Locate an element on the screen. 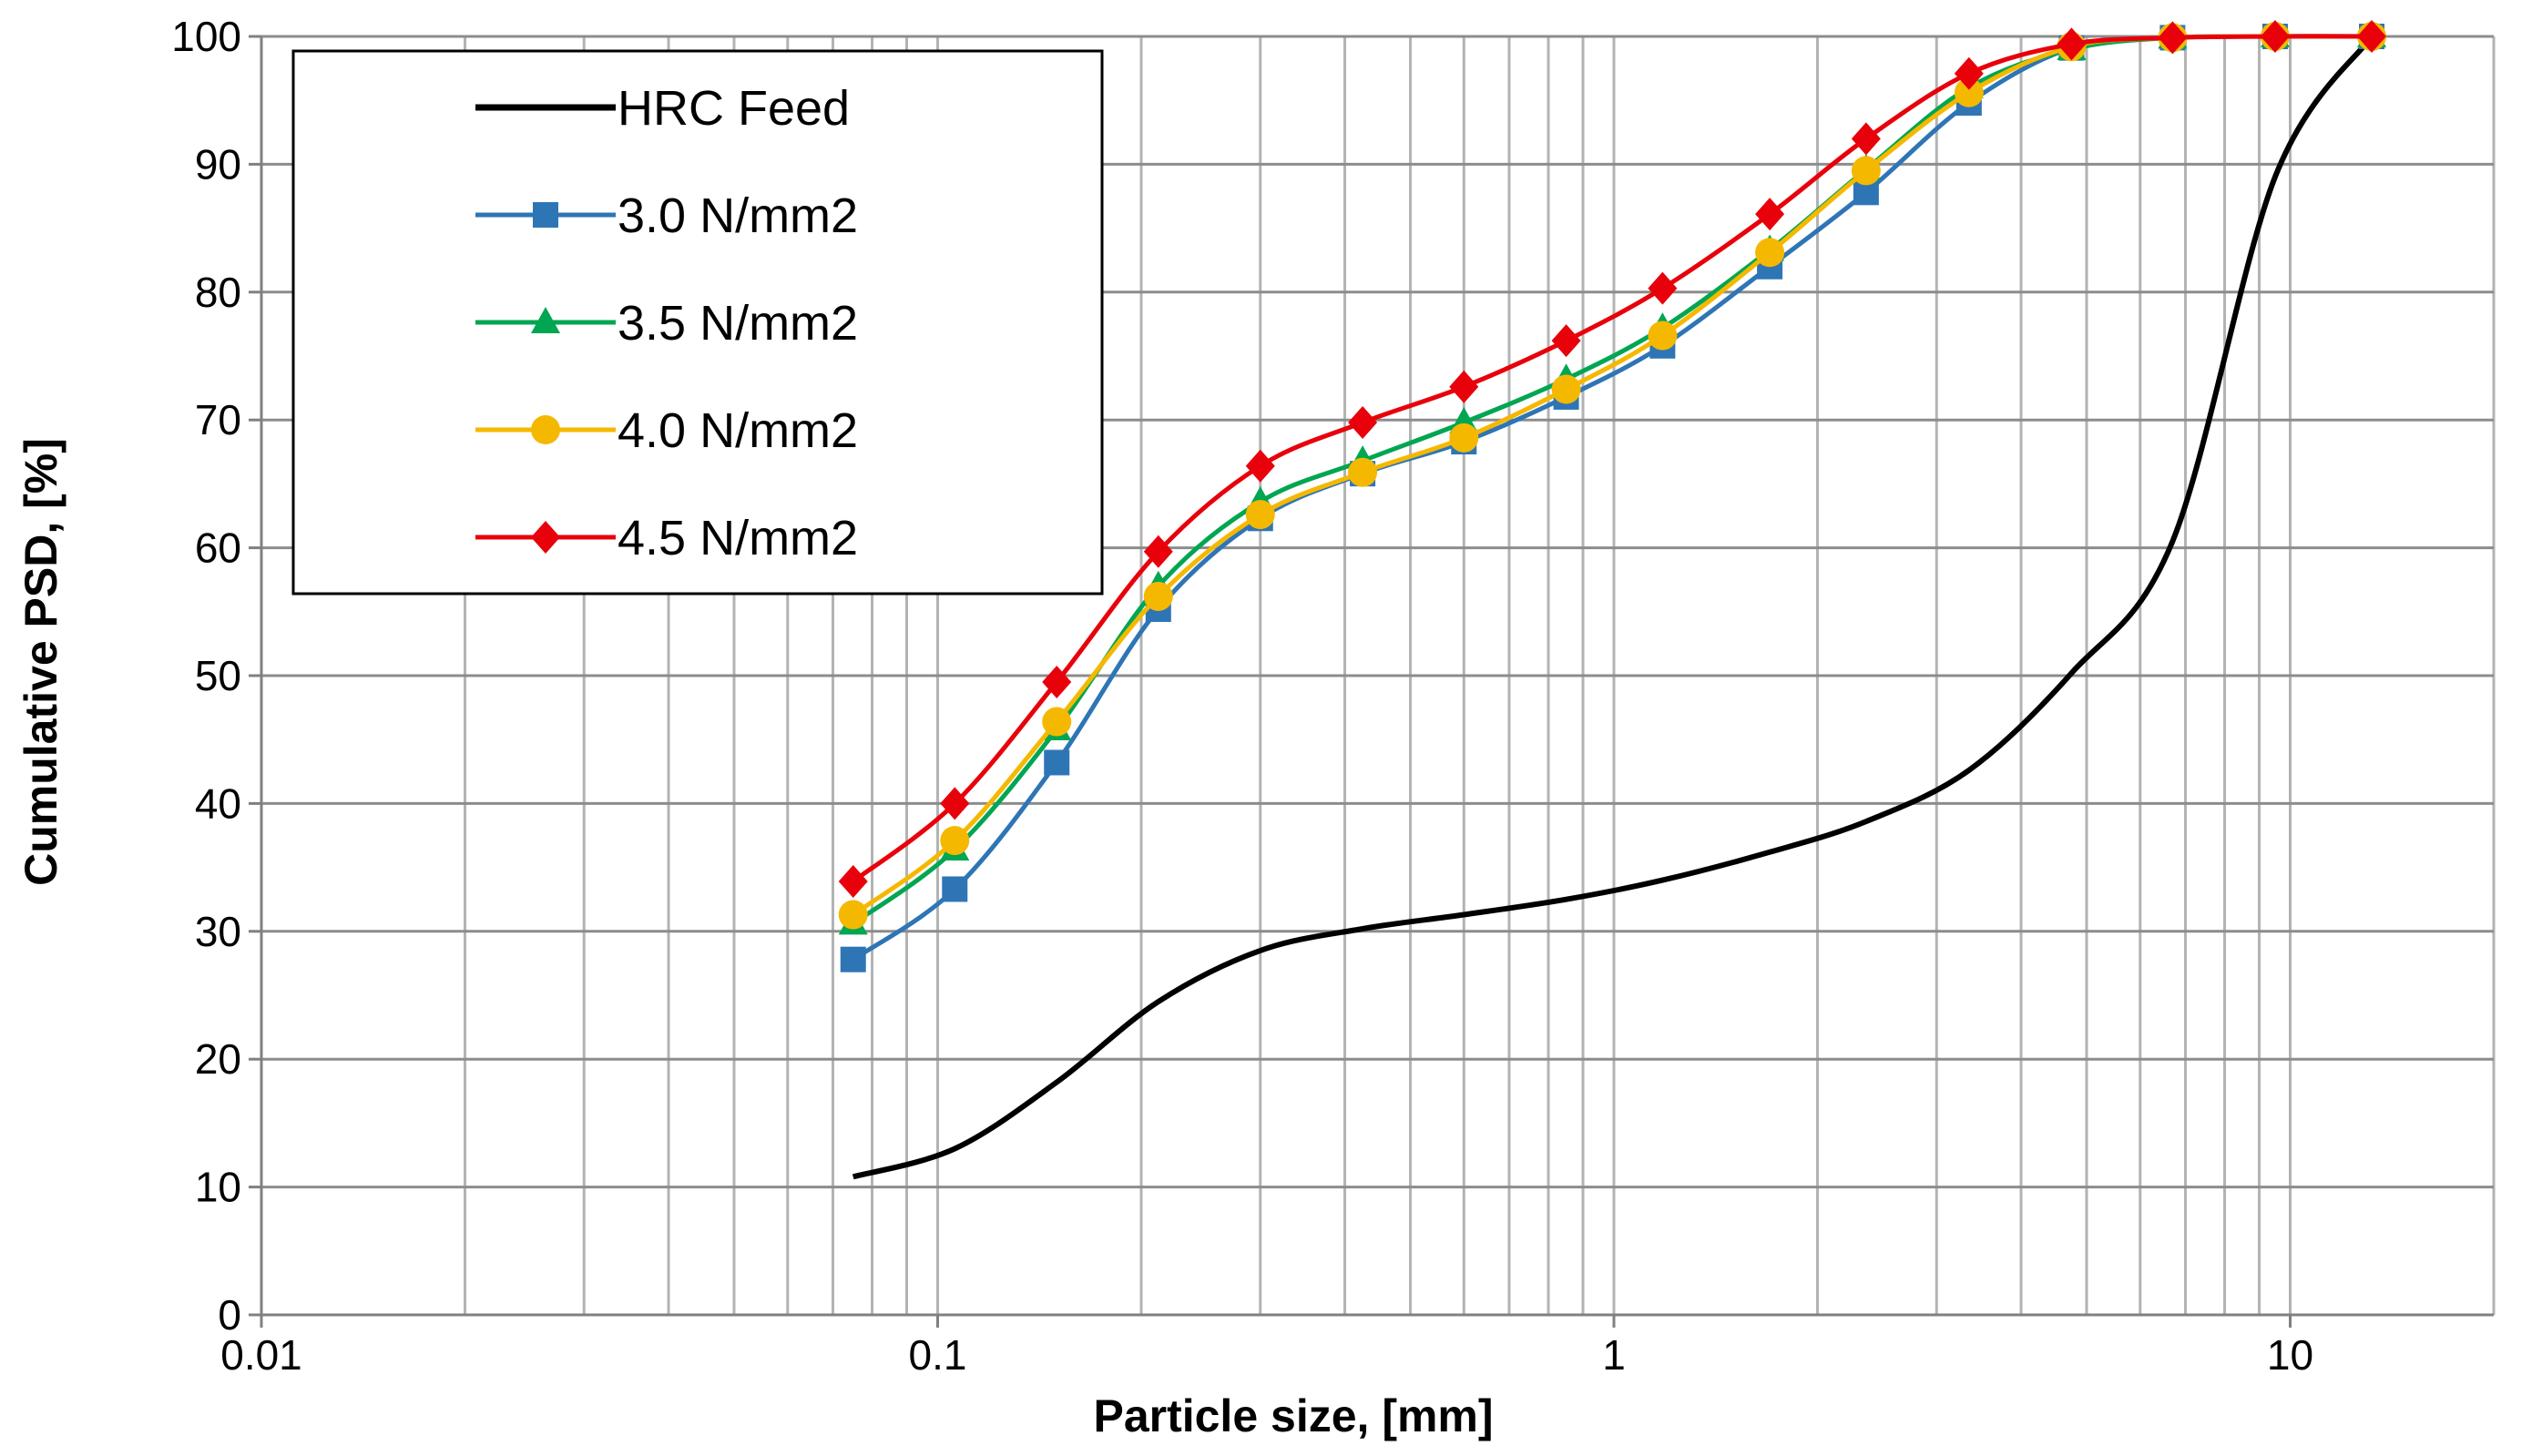 This screenshot has height=1456, width=2532. x-tick-label: 1 is located at coordinates (1614, 1355).